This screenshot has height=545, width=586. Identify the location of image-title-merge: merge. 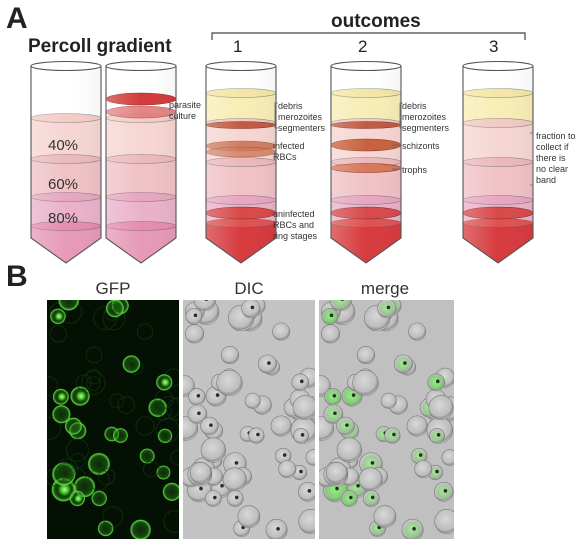
(385, 288).